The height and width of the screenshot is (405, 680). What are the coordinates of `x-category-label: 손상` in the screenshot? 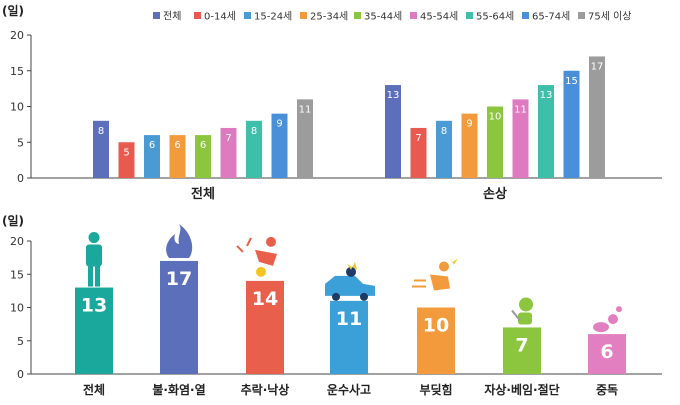 It's located at (495, 194).